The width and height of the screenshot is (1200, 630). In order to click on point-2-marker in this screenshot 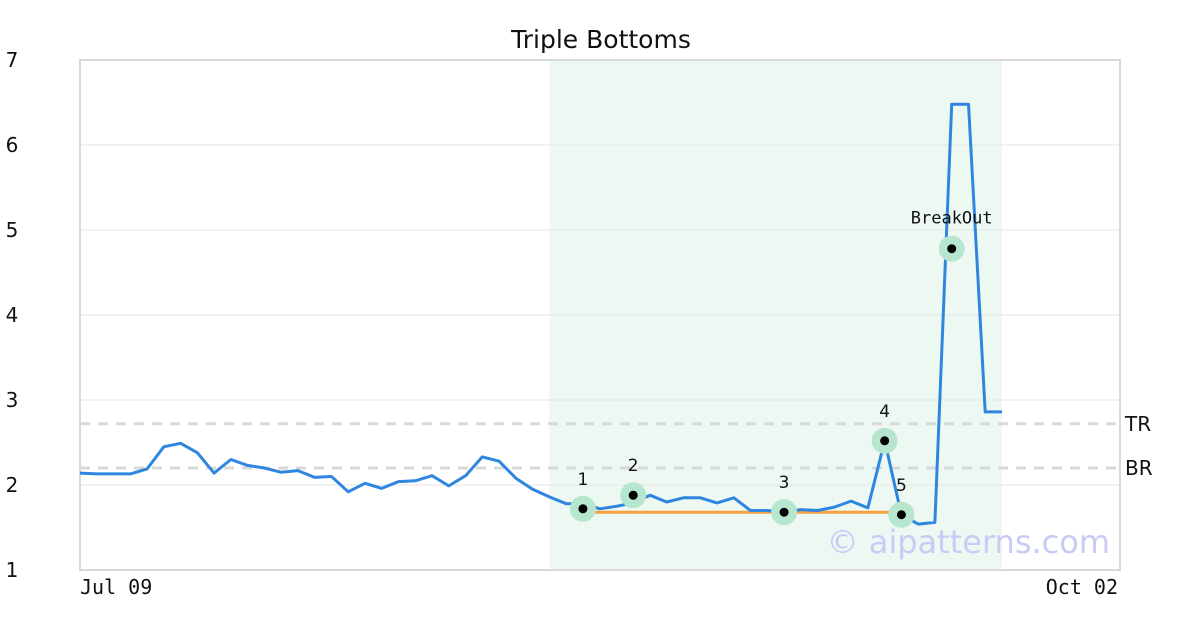, I will do `click(633, 495)`.